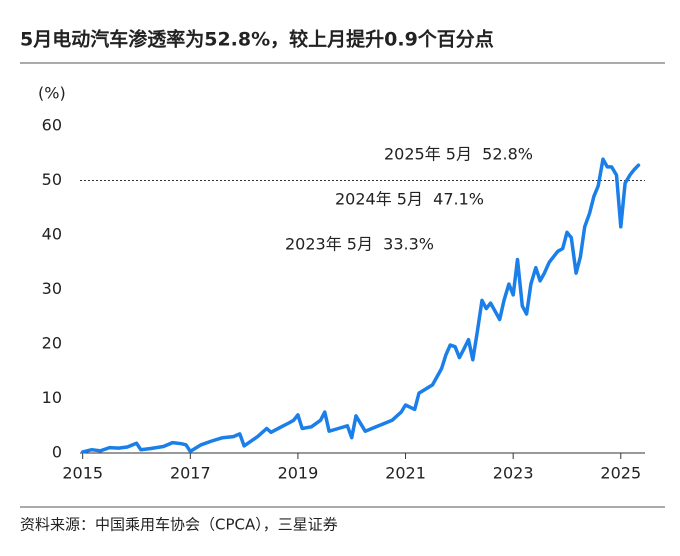 The height and width of the screenshot is (556, 680). Describe the element at coordinates (190, 473) in the screenshot. I see `x-tick-label: 2017` at that location.